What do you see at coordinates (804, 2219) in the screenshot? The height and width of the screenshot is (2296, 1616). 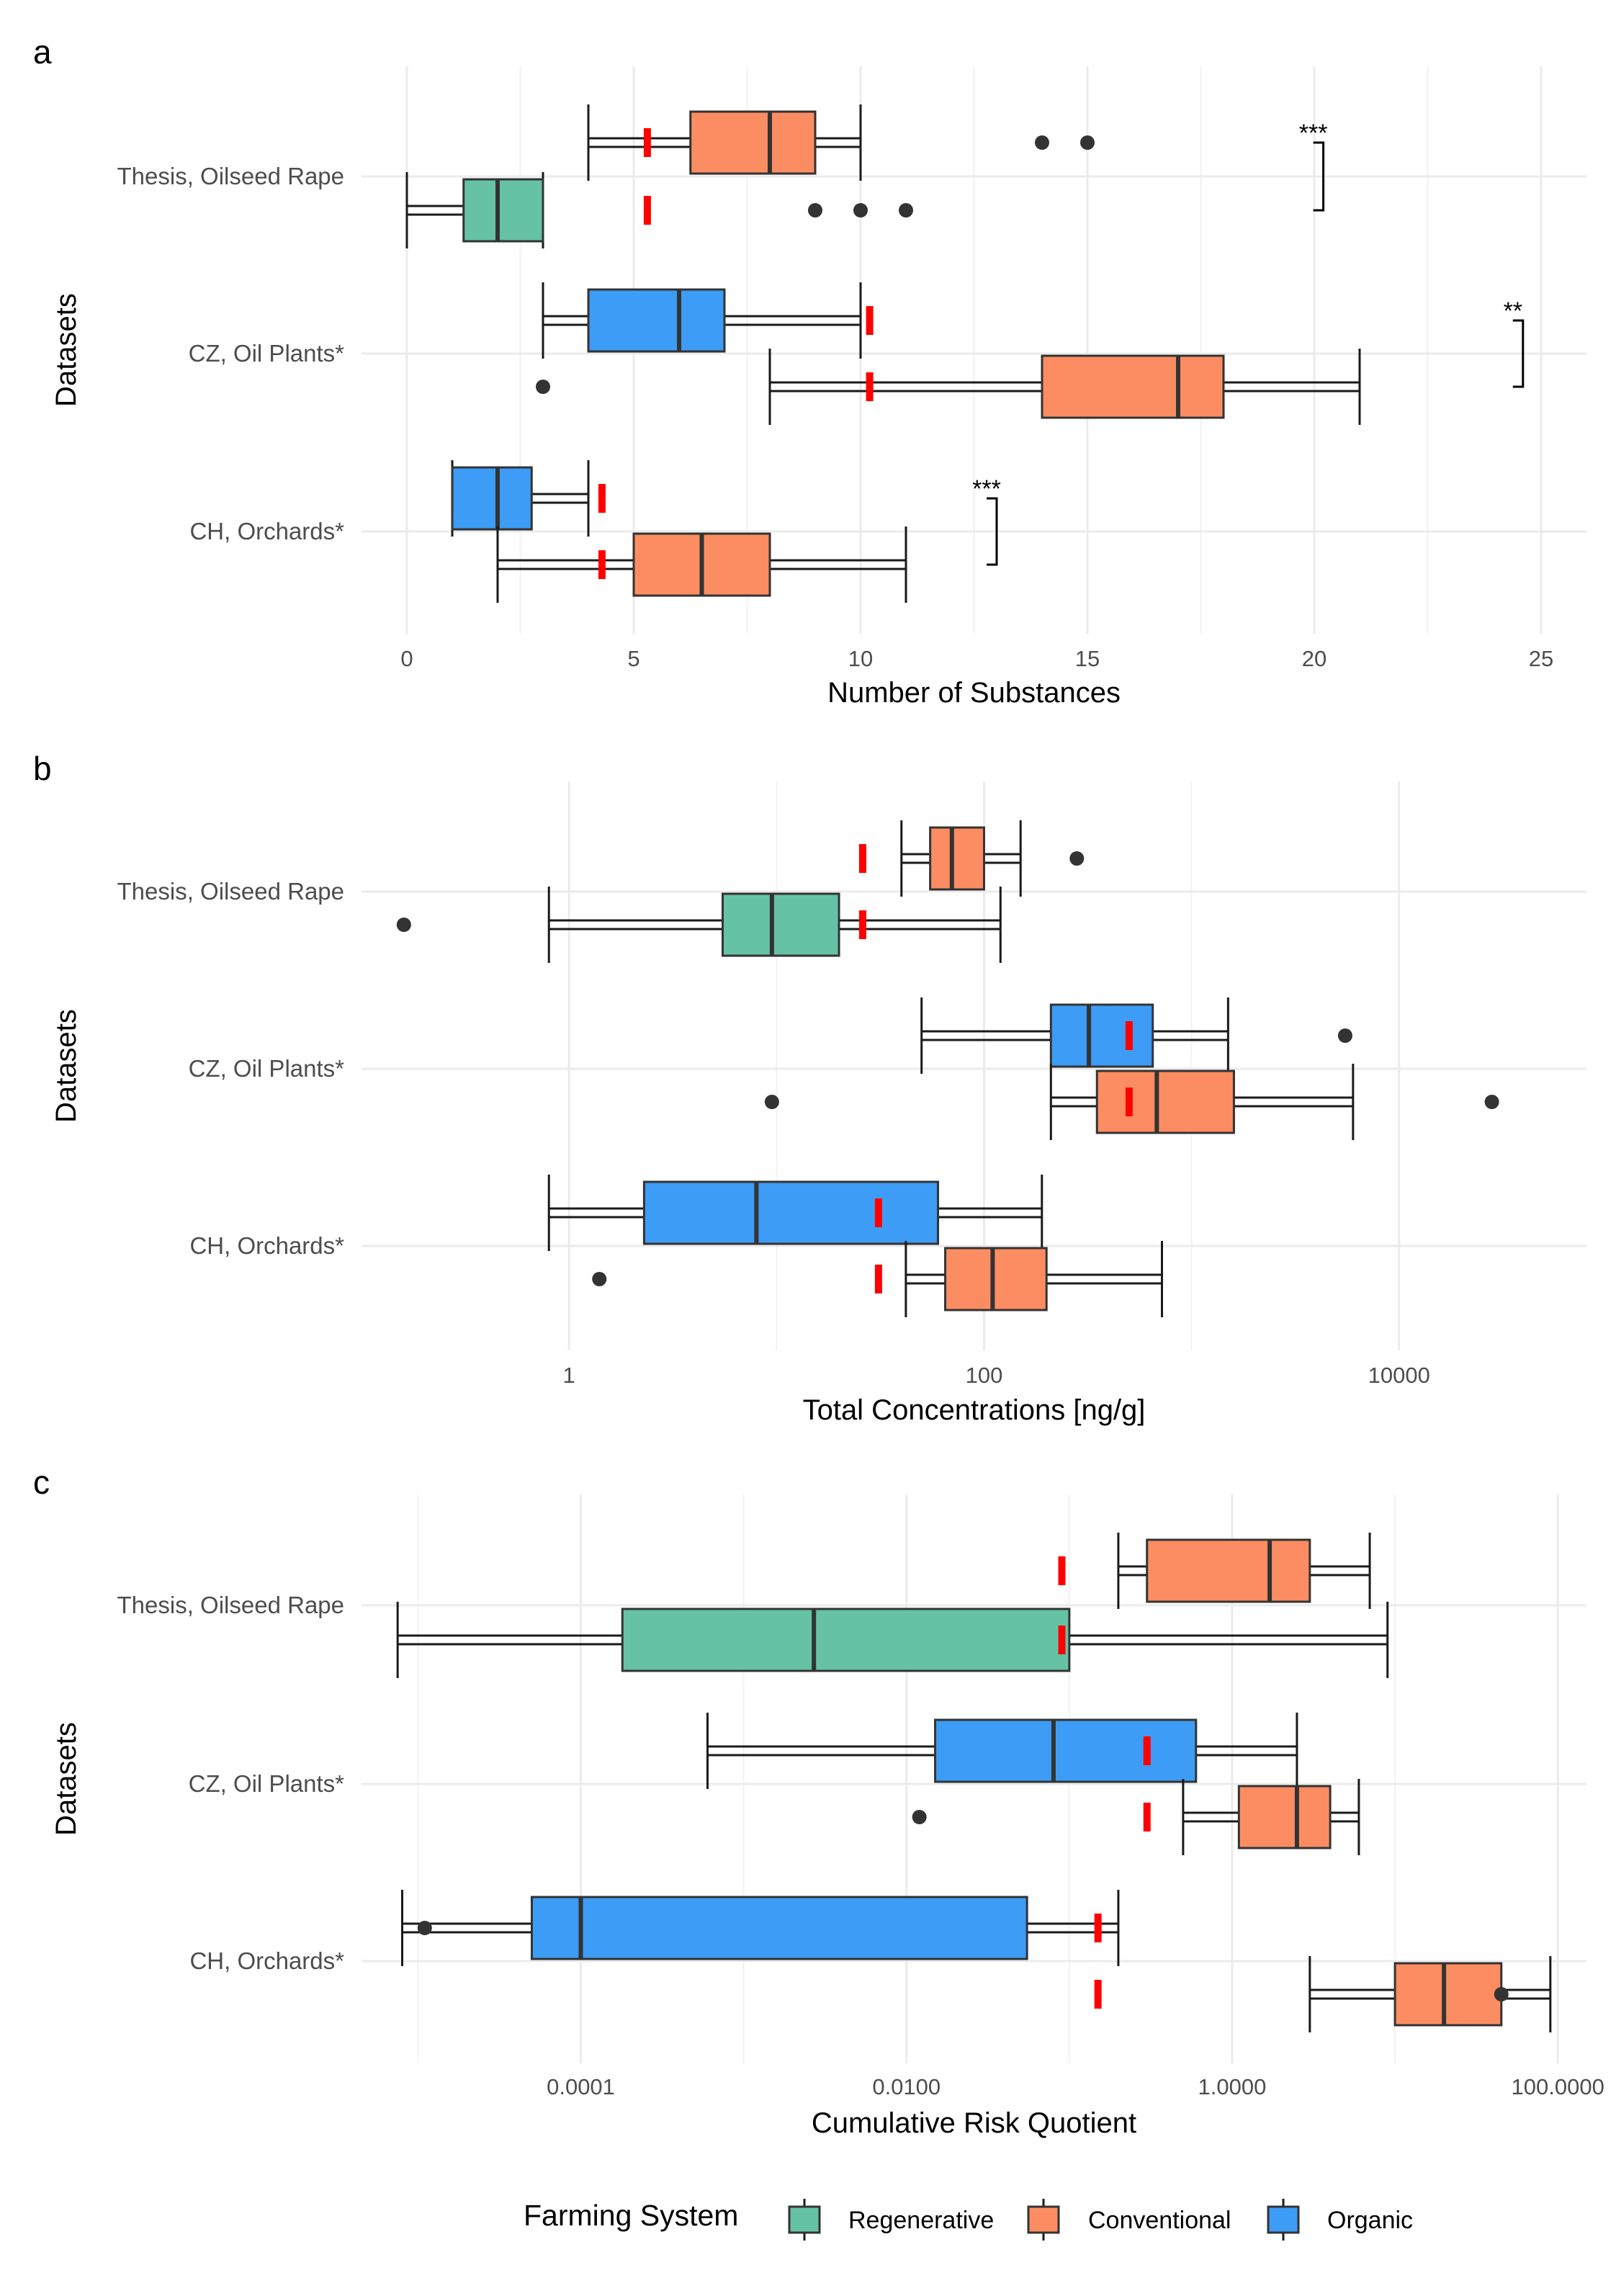 I see `legend-key-regenerative` at bounding box center [804, 2219].